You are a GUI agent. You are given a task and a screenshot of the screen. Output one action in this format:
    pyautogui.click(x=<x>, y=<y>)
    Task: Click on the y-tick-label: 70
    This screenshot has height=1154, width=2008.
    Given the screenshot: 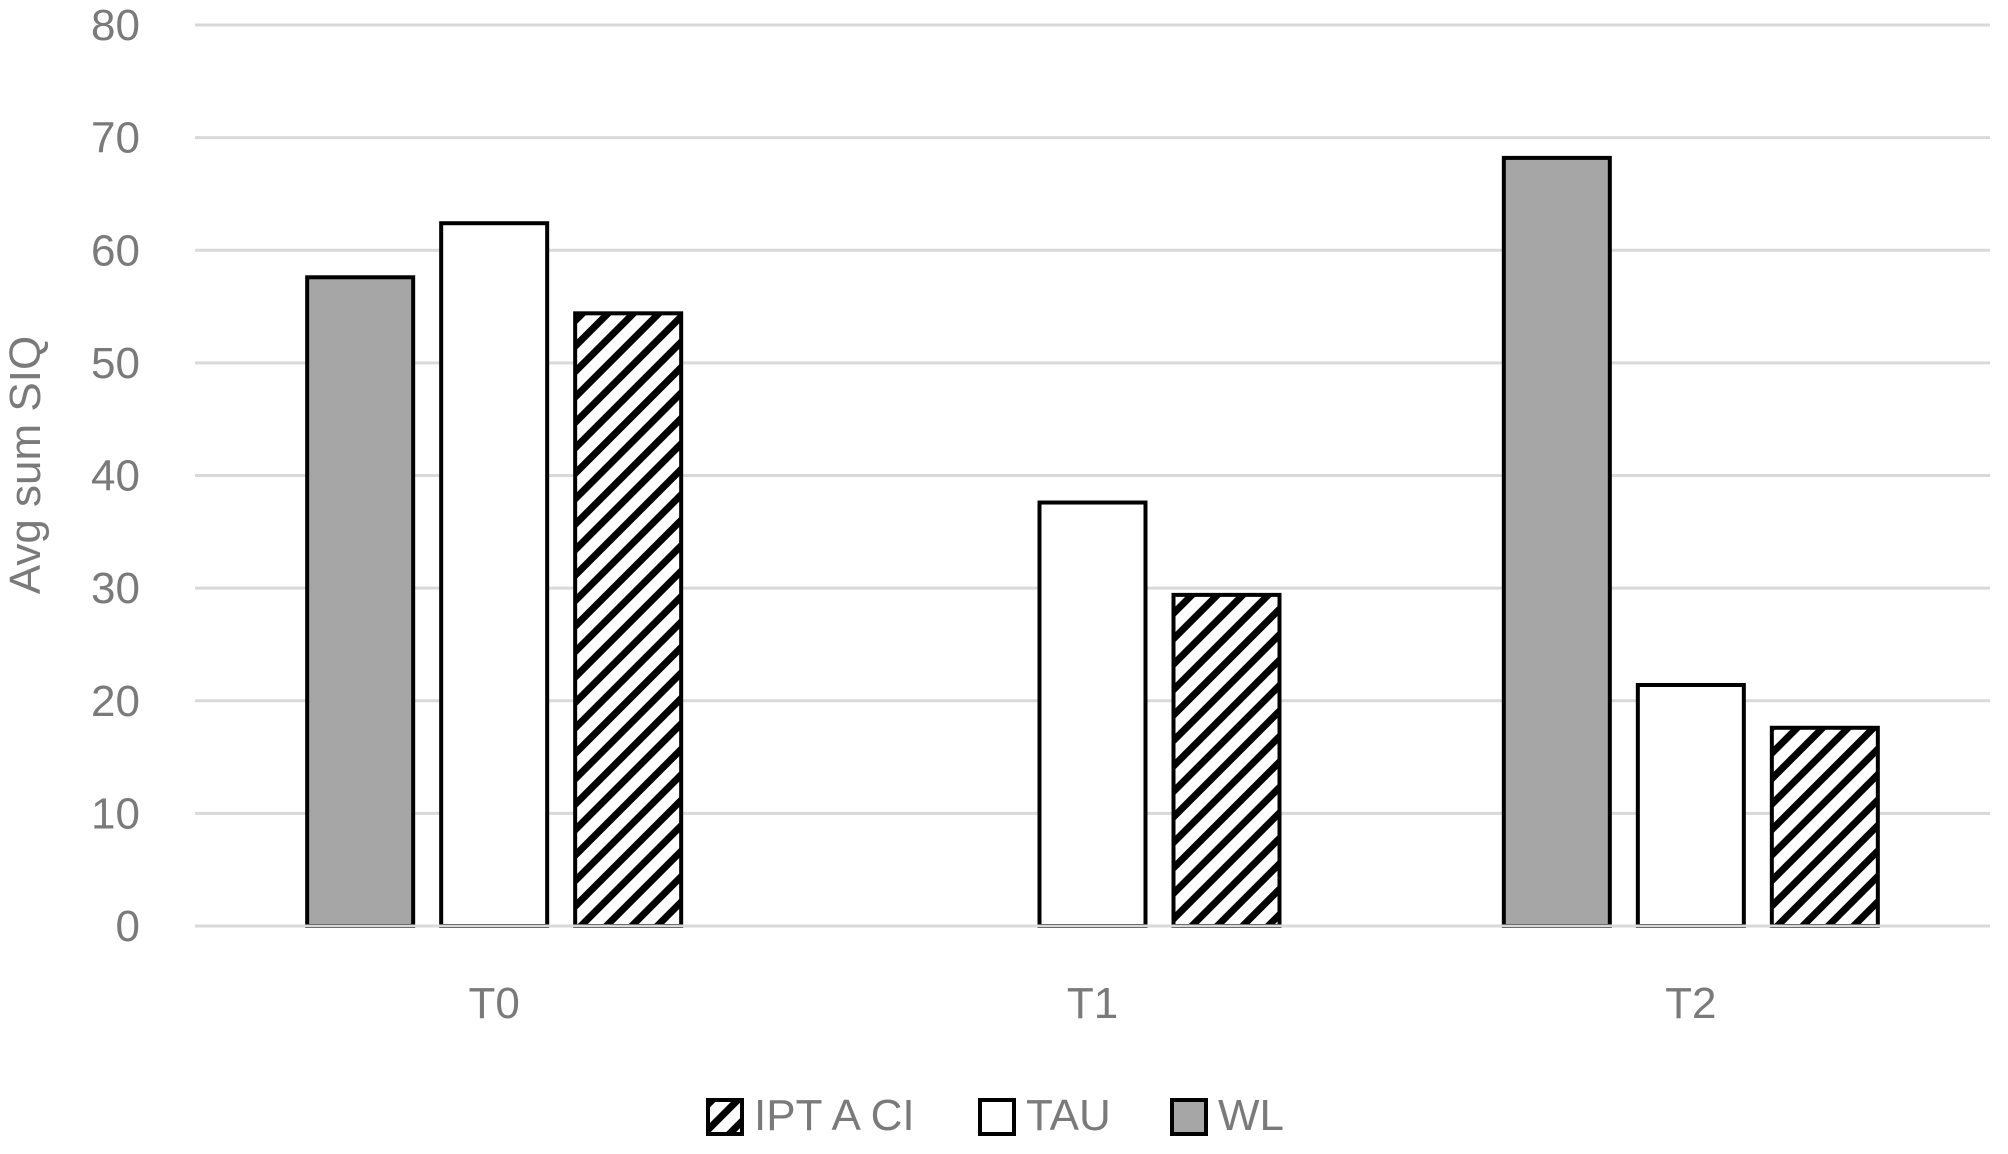 What is the action you would take?
    pyautogui.click(x=115, y=138)
    